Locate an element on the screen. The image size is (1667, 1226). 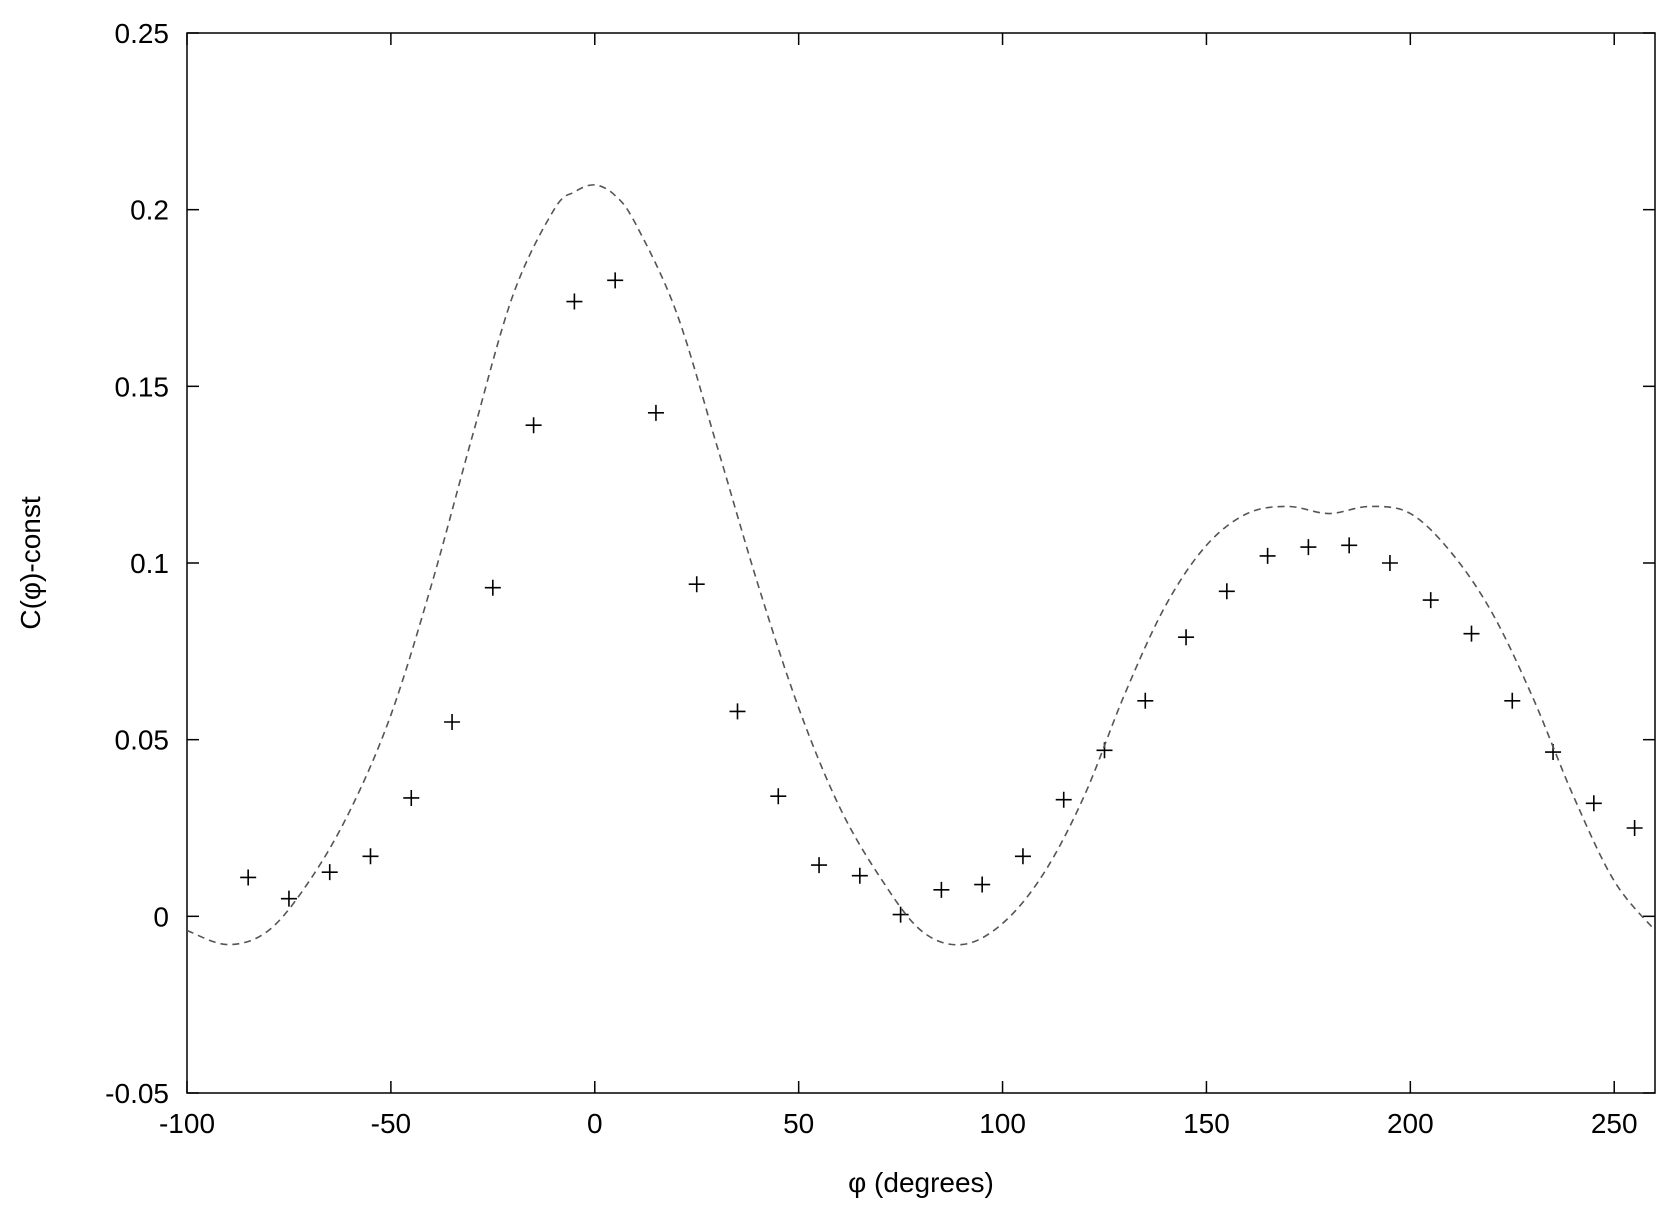
x-tick-label: 50 is located at coordinates (798, 1123).